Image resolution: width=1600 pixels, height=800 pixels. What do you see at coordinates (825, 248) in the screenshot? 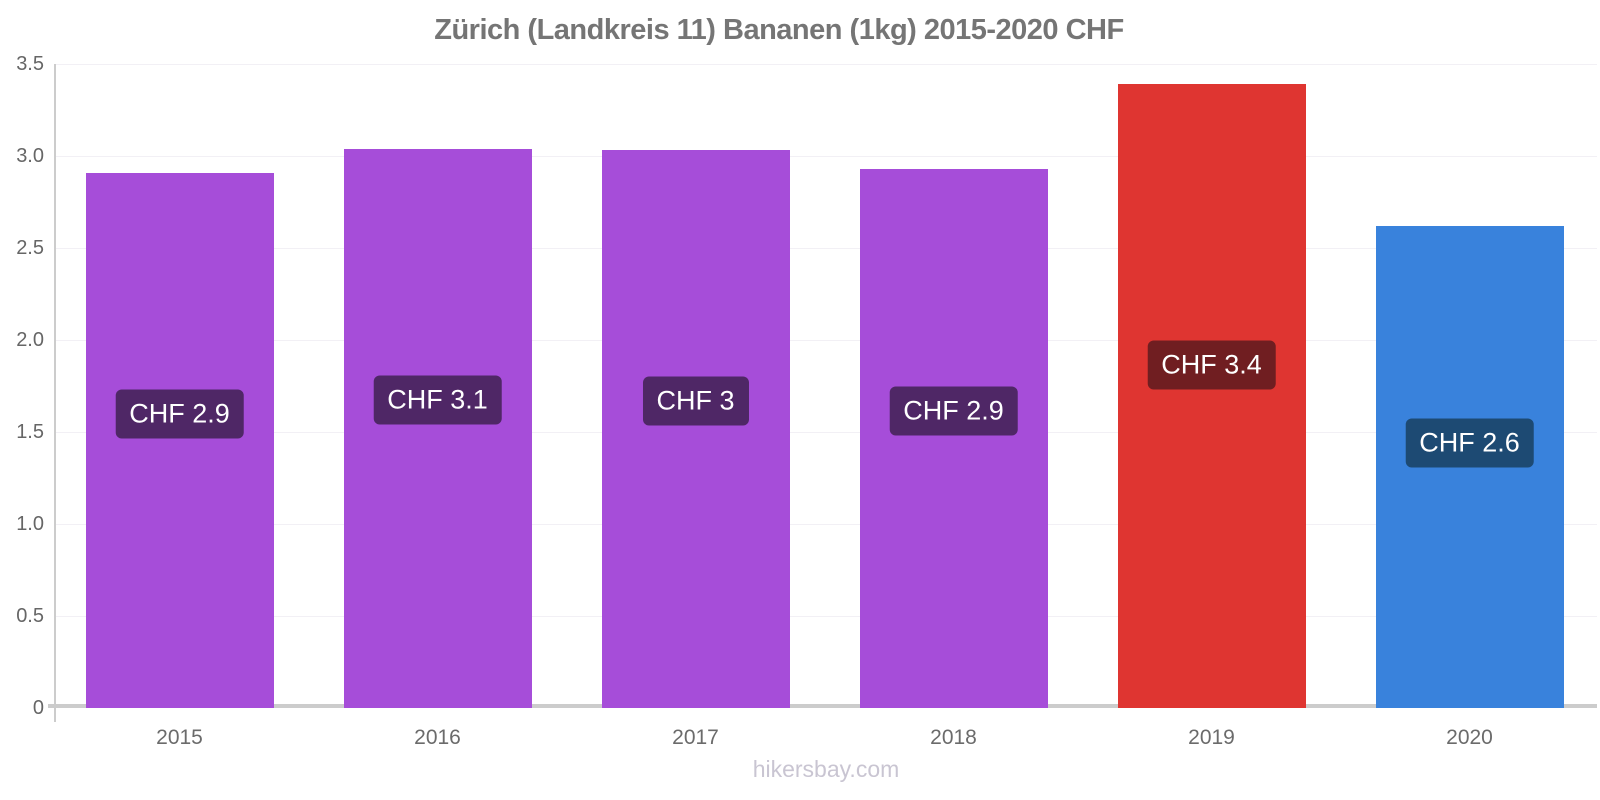
I see `gridline-2.5` at bounding box center [825, 248].